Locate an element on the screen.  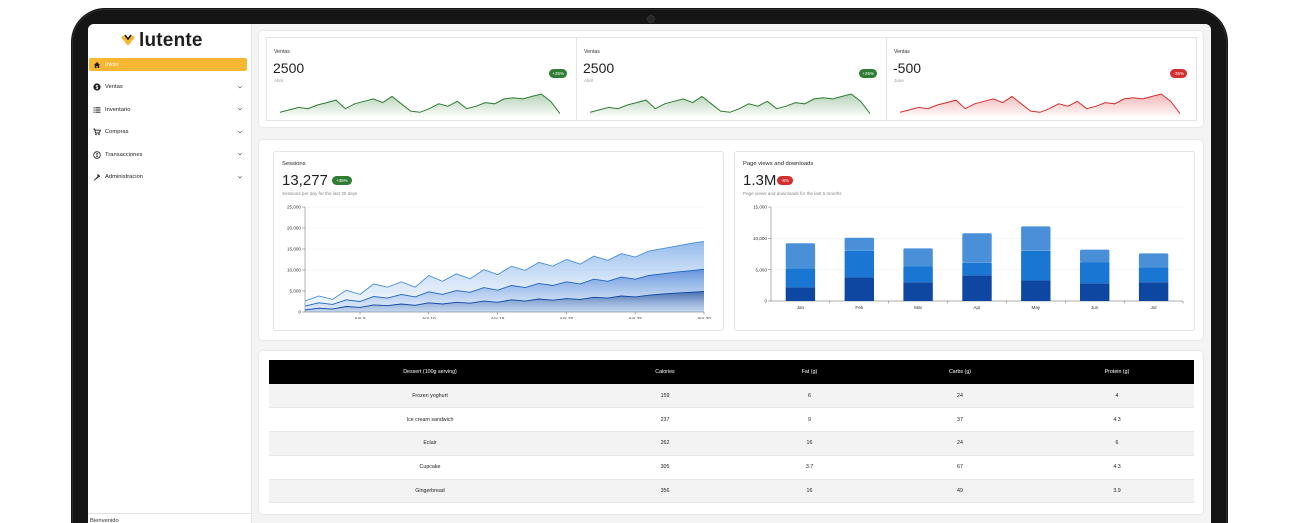
cell-protein: 6 is located at coordinates (1117, 443).